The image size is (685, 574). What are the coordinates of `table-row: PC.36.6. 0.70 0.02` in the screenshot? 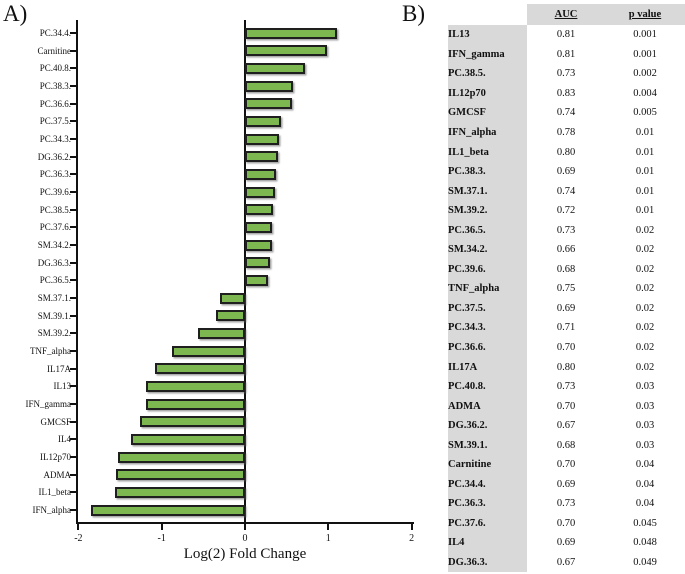 It's located at (566, 347).